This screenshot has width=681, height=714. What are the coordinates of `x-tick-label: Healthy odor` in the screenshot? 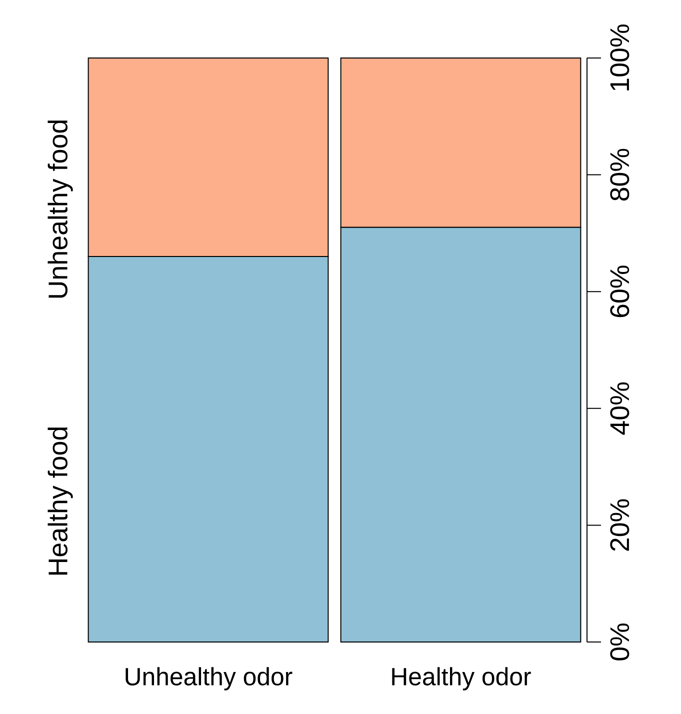 It's located at (461, 678).